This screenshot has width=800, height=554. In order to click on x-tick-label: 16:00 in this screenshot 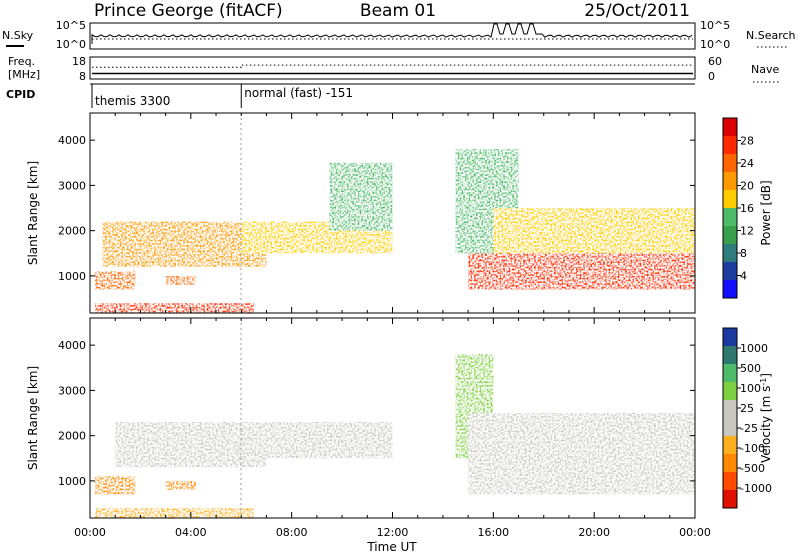, I will do `click(493, 532)`.